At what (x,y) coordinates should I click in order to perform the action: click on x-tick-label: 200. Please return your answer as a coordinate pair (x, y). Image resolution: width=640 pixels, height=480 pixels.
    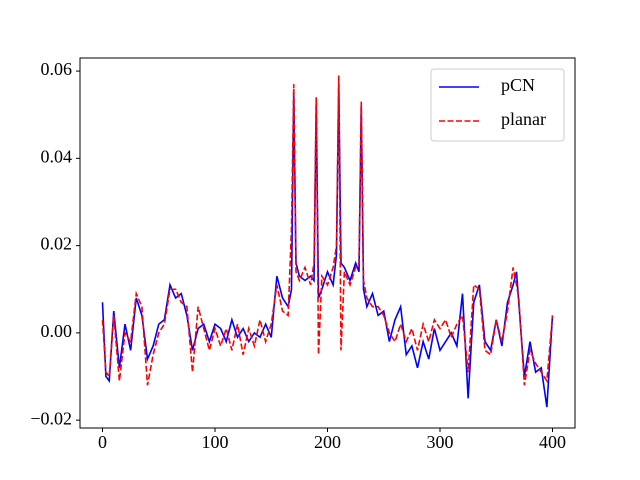
    Looking at the image, I should click on (327, 442).